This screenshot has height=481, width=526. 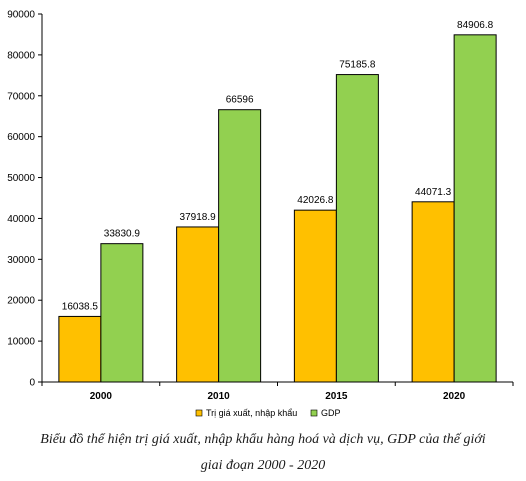 What do you see at coordinates (433, 292) in the screenshot?
I see `bar-trade-2020` at bounding box center [433, 292].